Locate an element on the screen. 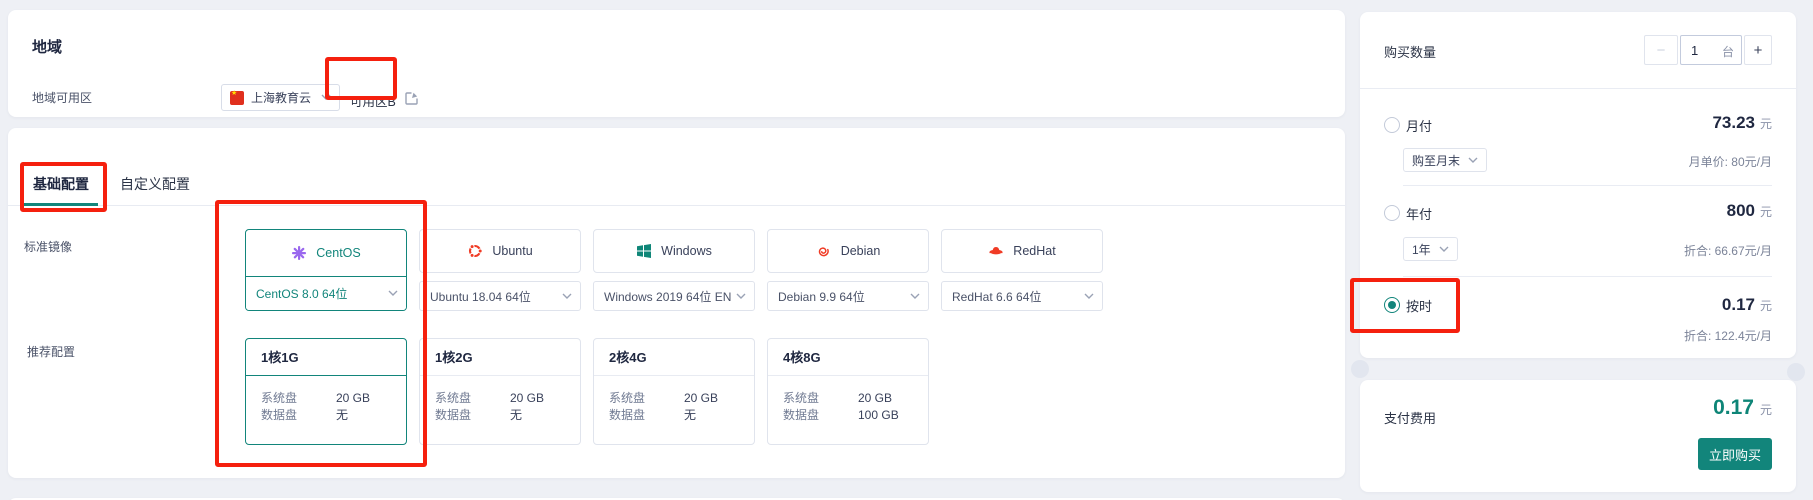 Image resolution: width=1813 pixels, height=500 pixels. config-tabs: 基础配置 自定义配置 is located at coordinates (676, 184).